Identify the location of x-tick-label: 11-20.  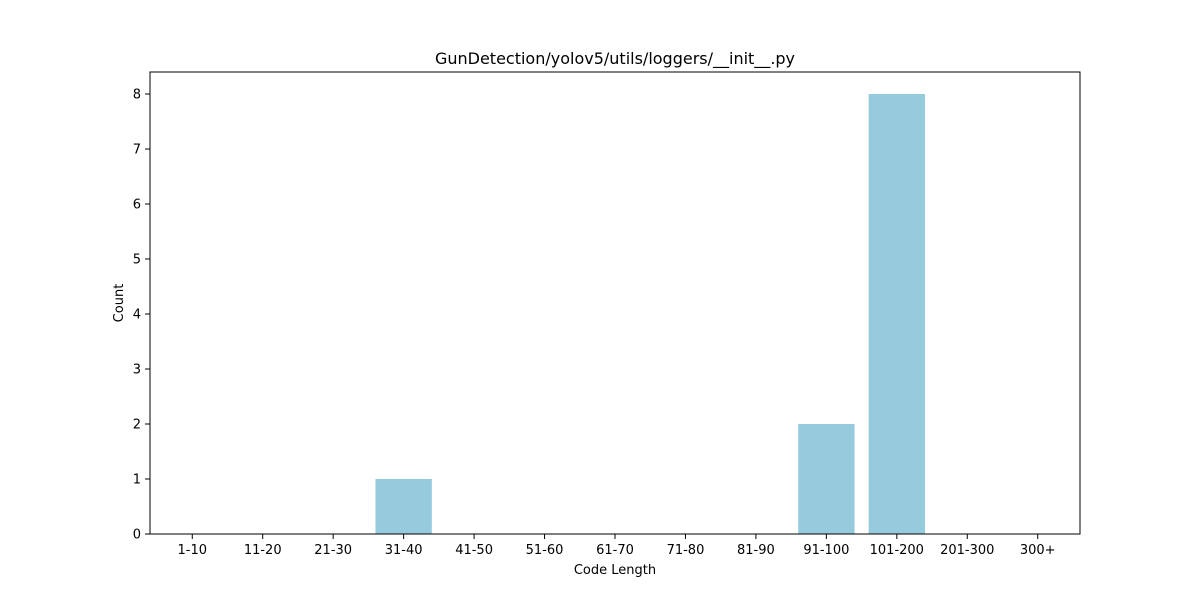
(263, 550).